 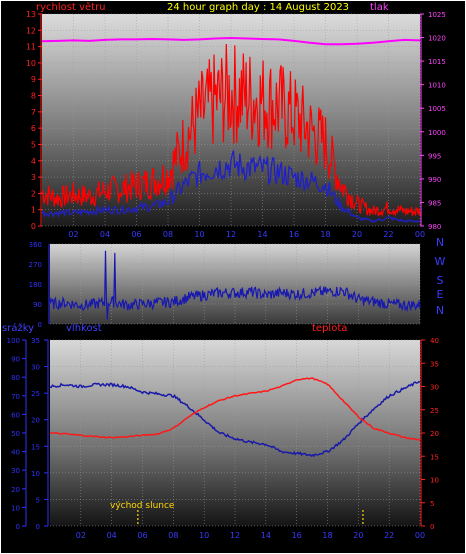 What do you see at coordinates (434, 364) in the screenshot?
I see `temperature-tick-label: 35` at bounding box center [434, 364].